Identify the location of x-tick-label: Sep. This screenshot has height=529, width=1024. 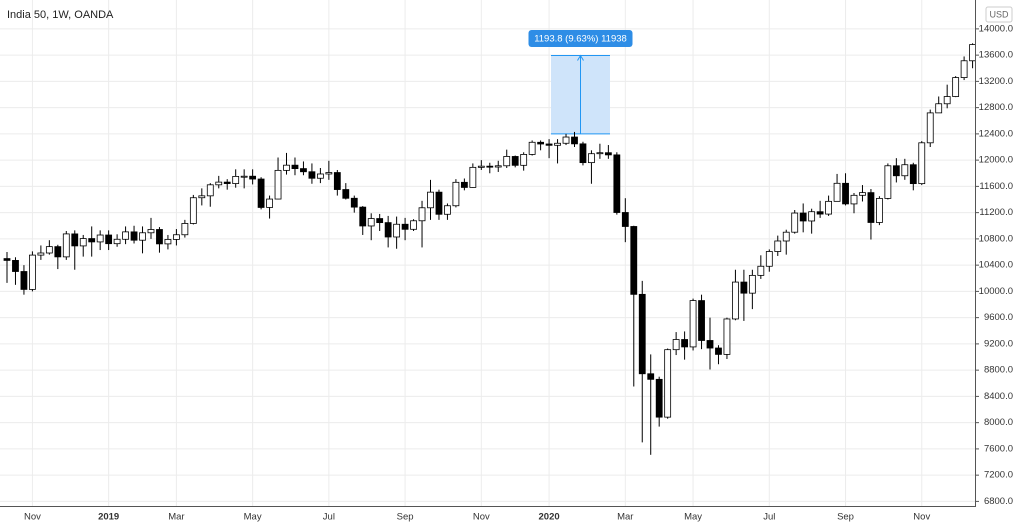
(845, 517).